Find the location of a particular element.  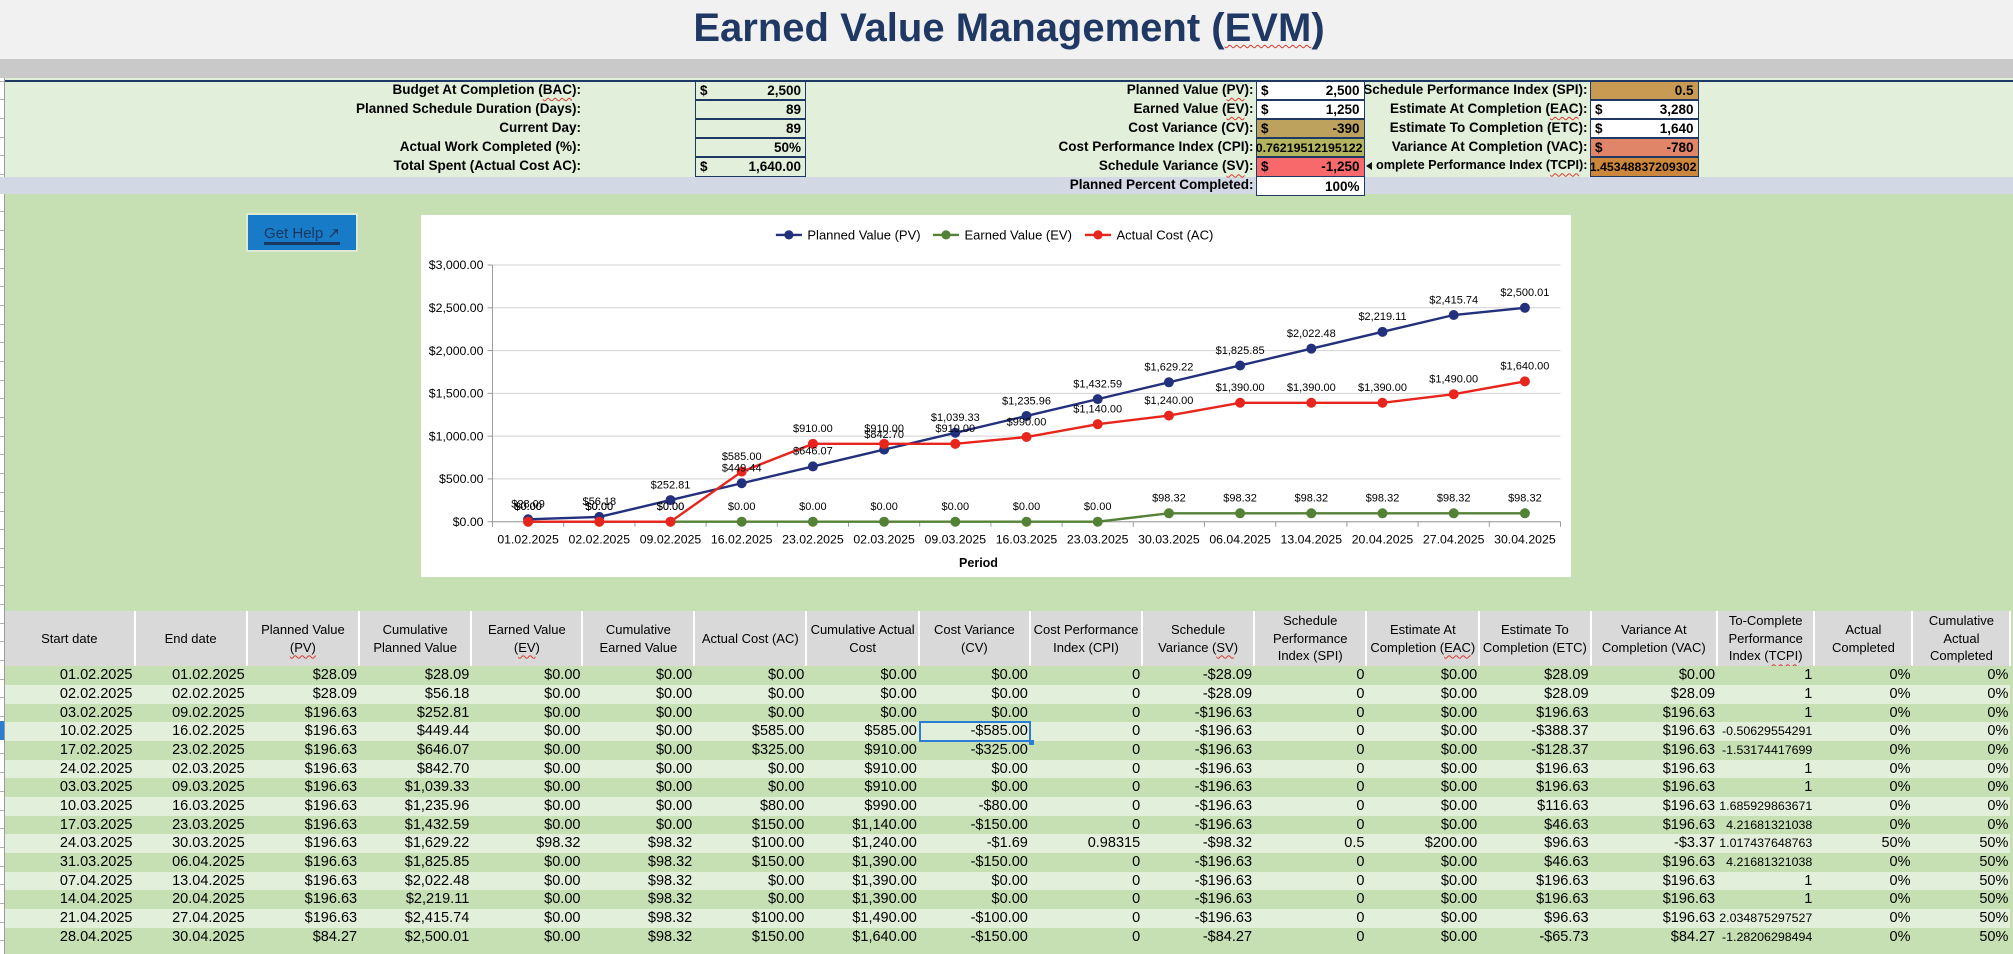

svg-text: 27.04.2025 is located at coordinates (1453, 539).